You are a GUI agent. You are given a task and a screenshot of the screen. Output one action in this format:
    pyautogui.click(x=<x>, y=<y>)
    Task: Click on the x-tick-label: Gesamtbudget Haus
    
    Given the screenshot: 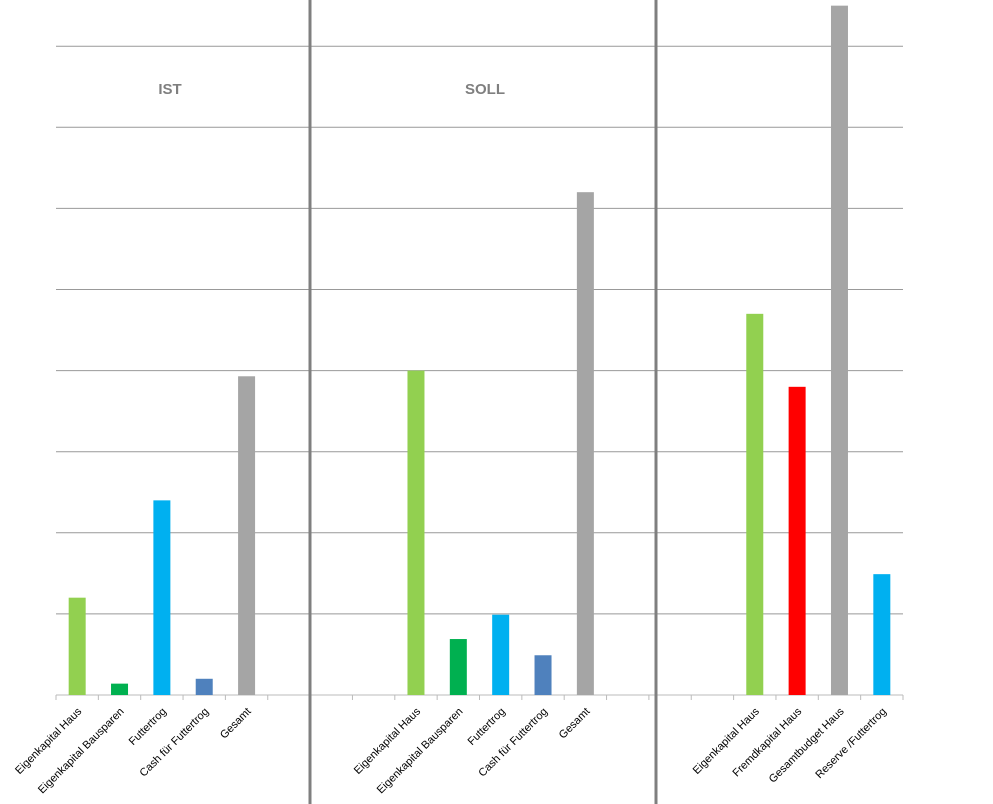 What is the action you would take?
    pyautogui.click(x=807, y=745)
    